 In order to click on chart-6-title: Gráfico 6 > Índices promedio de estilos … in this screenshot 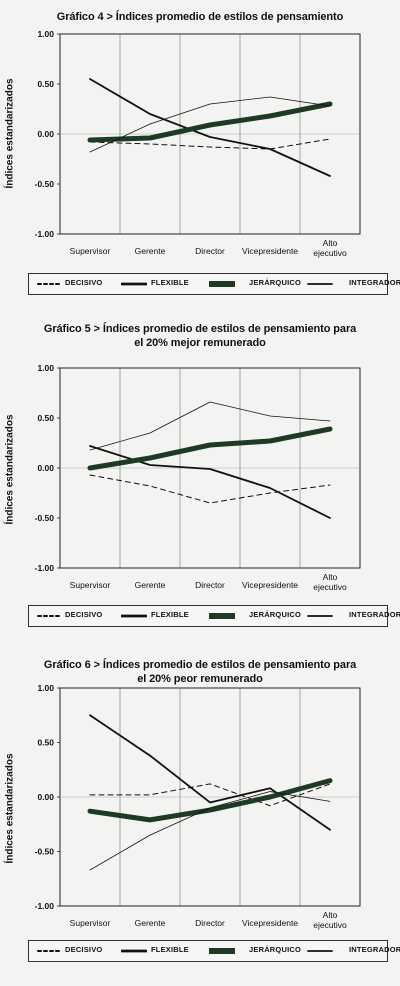, I will do `click(200, 672)`.